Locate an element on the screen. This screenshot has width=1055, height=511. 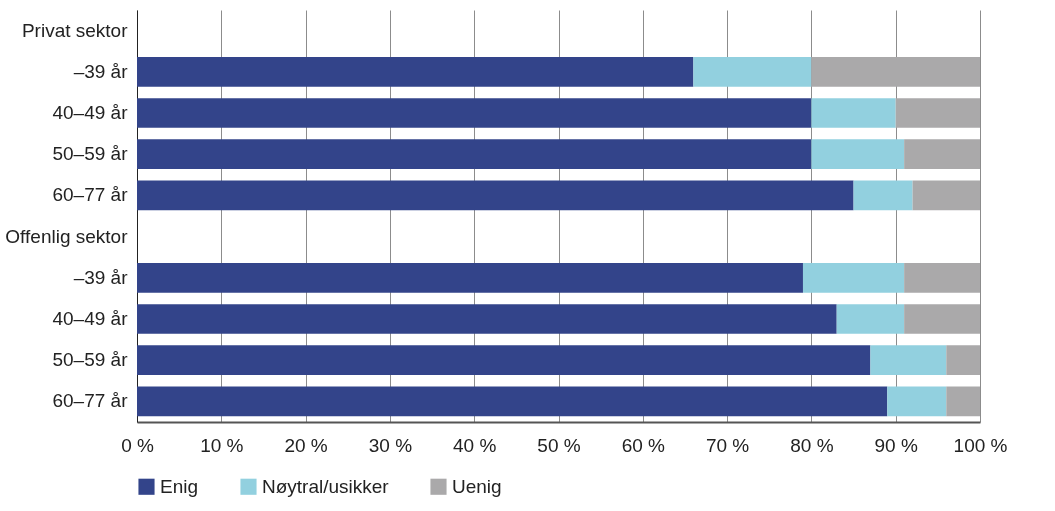
x-tick-label: 0 % is located at coordinates (137, 445).